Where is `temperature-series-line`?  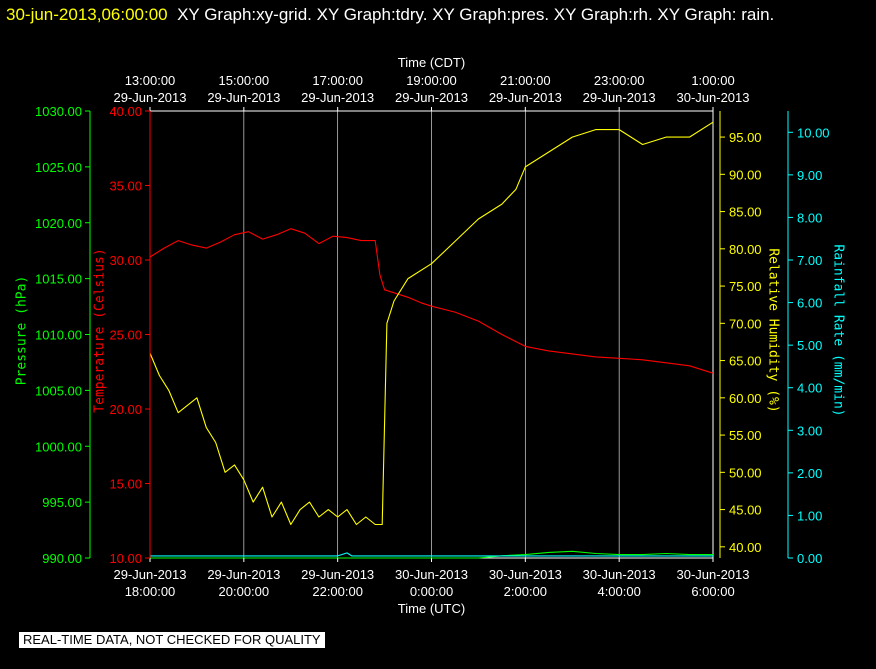 temperature-series-line is located at coordinates (431, 301).